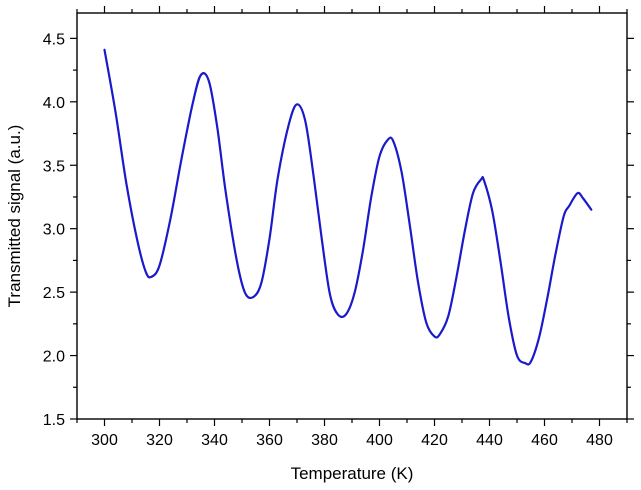  I want to click on x-tick-label: 480, so click(599, 440).